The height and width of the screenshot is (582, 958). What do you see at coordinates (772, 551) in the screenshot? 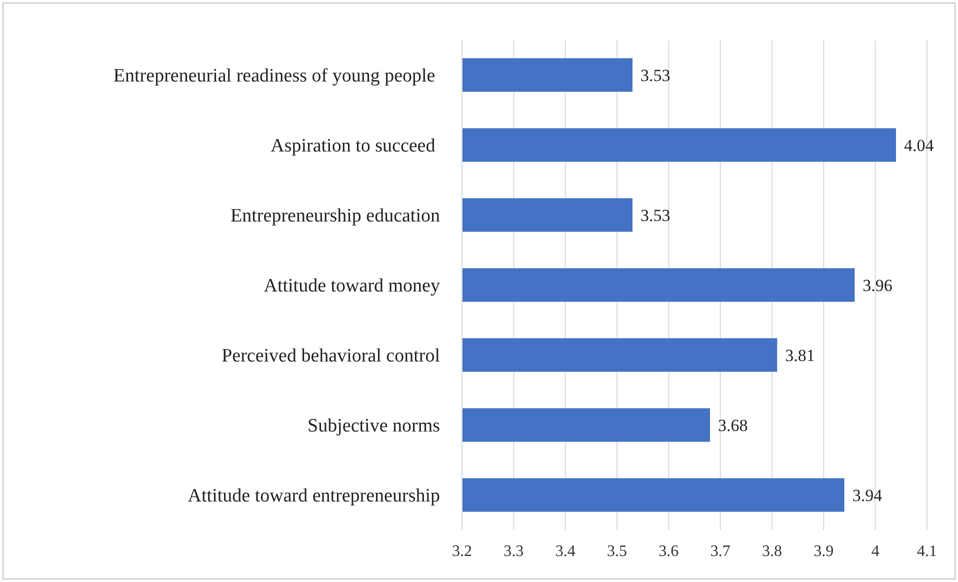
I see `x-tick-label: 3.8` at bounding box center [772, 551].